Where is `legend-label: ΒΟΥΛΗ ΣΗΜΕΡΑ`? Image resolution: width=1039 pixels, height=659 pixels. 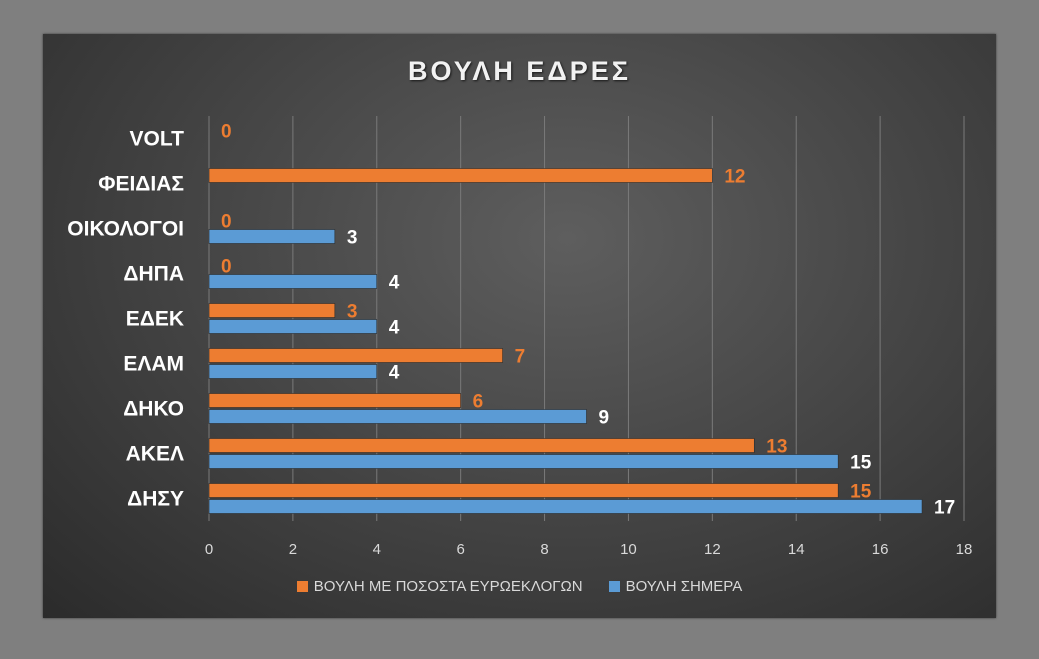
legend-label: ΒΟΥΛΗ ΣΗΜΕΡΑ is located at coordinates (684, 586).